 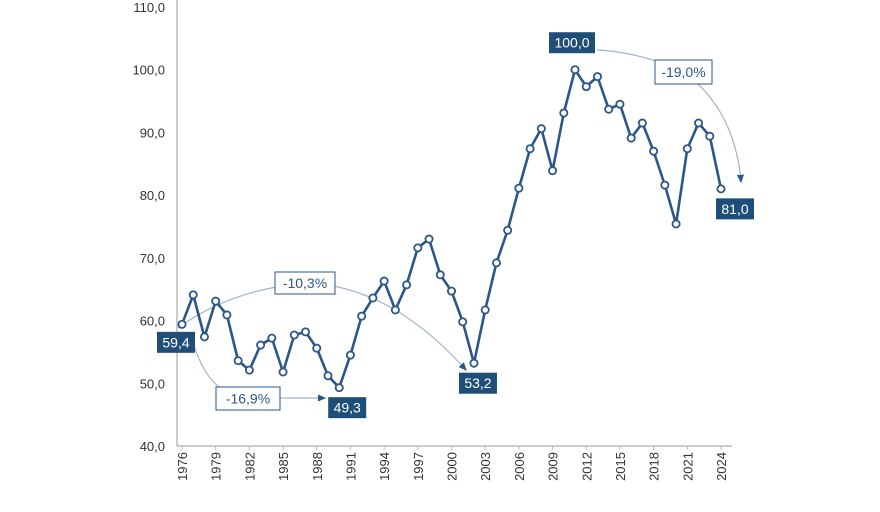 What do you see at coordinates (586, 466) in the screenshot?
I see `x-tick-label: 2012` at bounding box center [586, 466].